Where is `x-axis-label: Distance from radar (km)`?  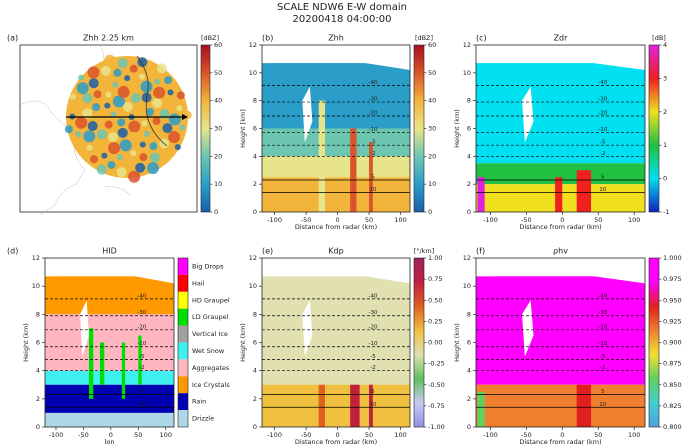
x-axis-label: Distance from radar (km) is located at coordinates (560, 442).